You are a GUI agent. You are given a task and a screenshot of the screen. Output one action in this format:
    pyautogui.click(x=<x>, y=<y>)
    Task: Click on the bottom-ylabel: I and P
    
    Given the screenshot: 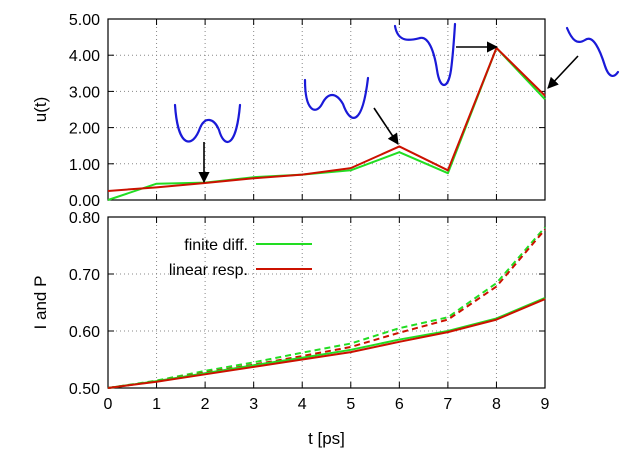 What is the action you would take?
    pyautogui.click(x=40, y=303)
    